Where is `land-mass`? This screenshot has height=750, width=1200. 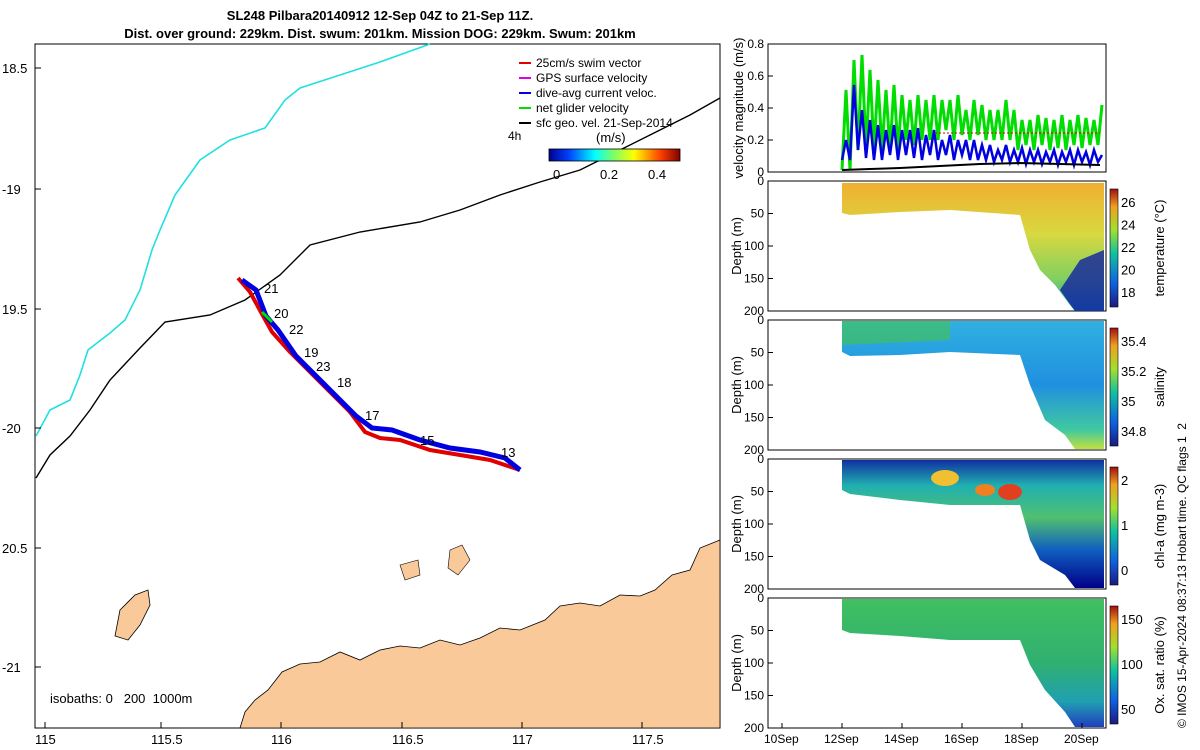 land-mass is located at coordinates (417, 634).